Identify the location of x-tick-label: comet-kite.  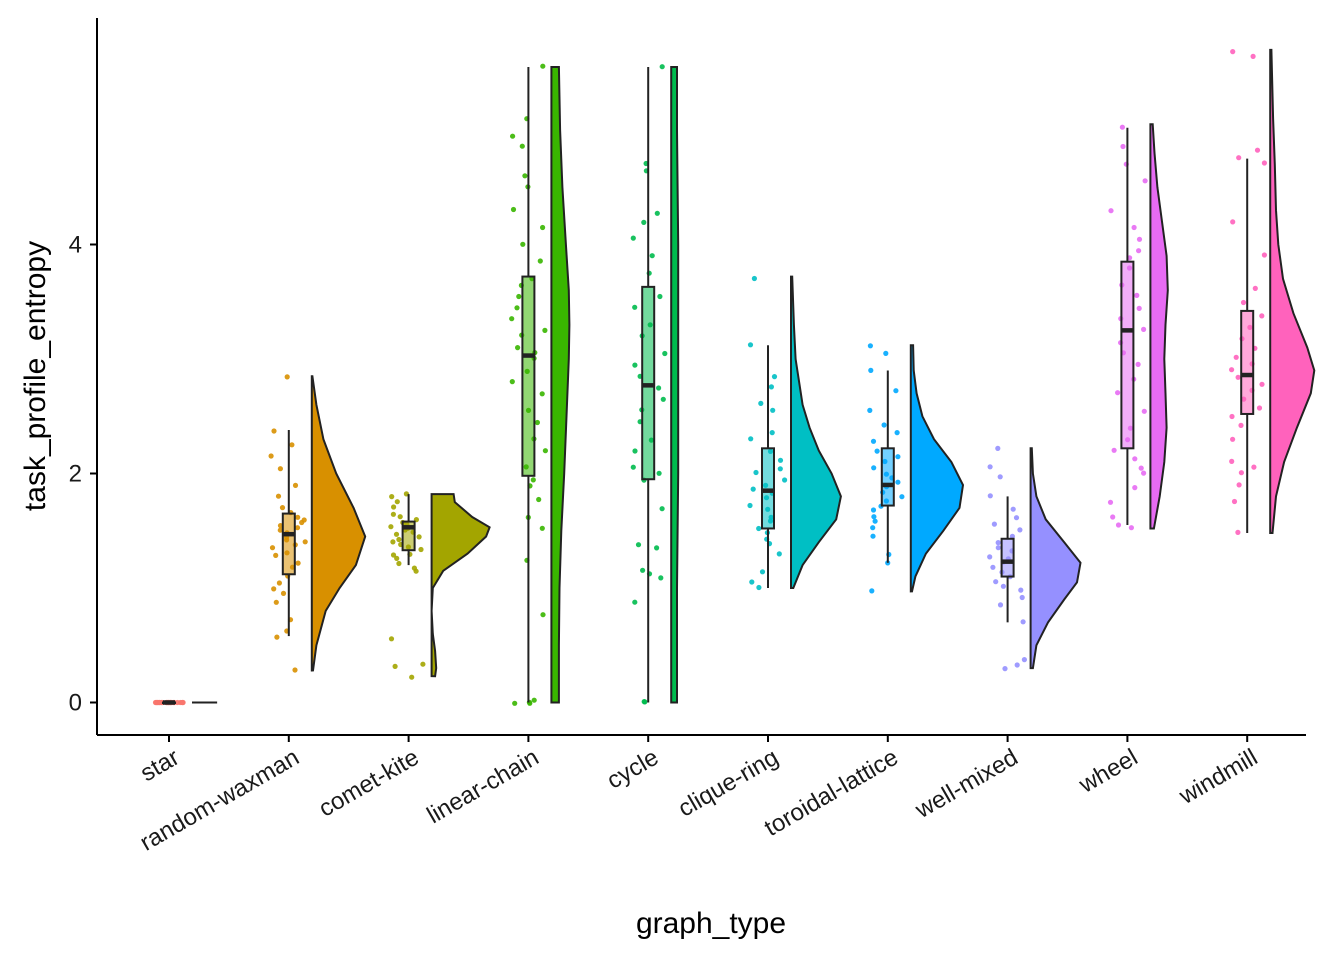
(368, 783).